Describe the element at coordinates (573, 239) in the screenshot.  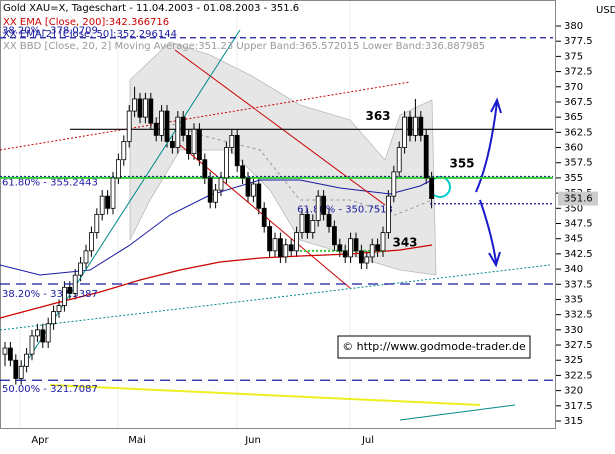
I see `y-tick-label: 345` at that location.